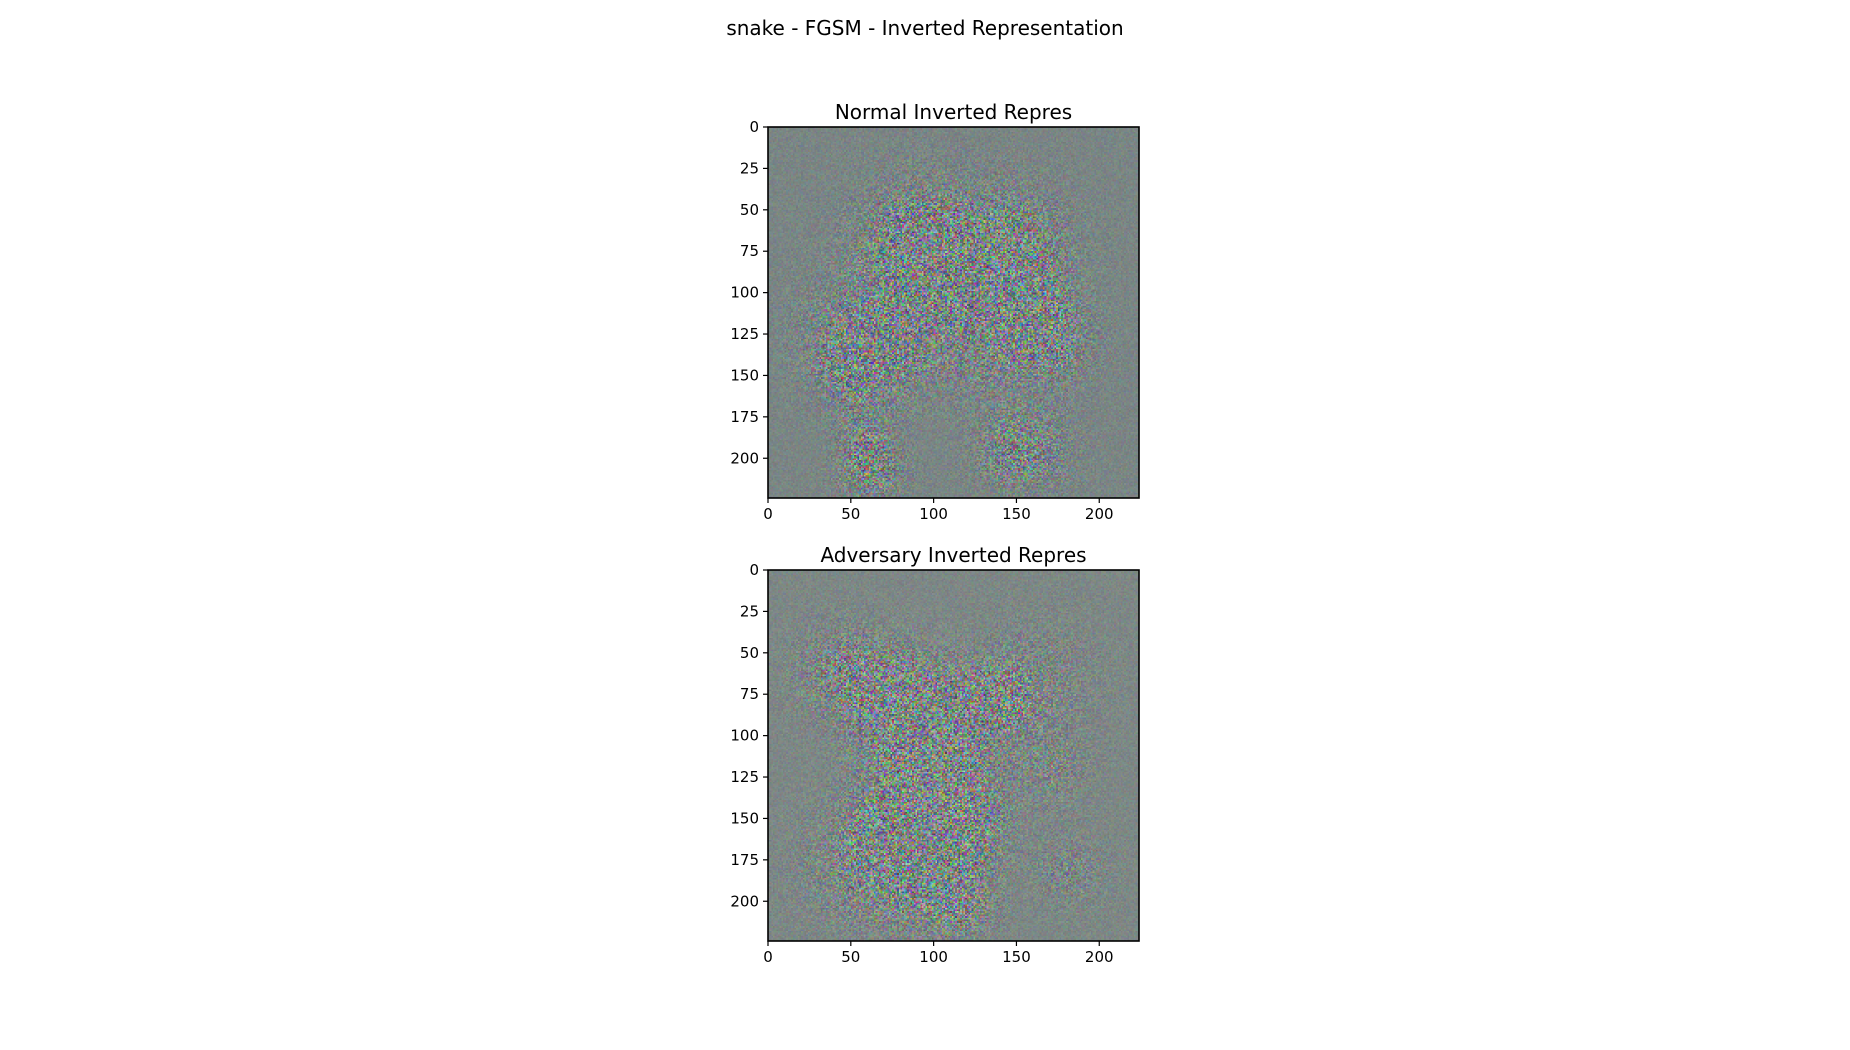  Describe the element at coordinates (953, 112) in the screenshot. I see `panel-title: Normal Inverted Repres` at that location.